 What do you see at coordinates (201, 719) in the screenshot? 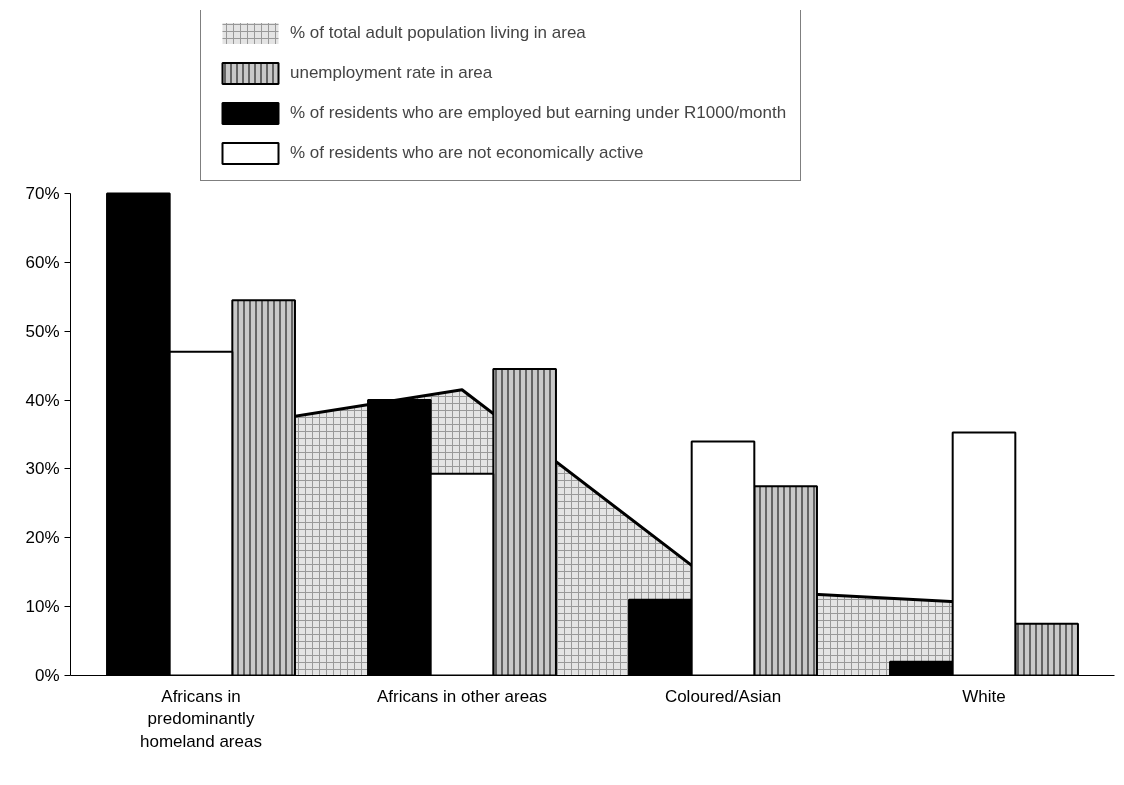
I see `x-tick-label: Africans in predominantly homeland areas` at bounding box center [201, 719].